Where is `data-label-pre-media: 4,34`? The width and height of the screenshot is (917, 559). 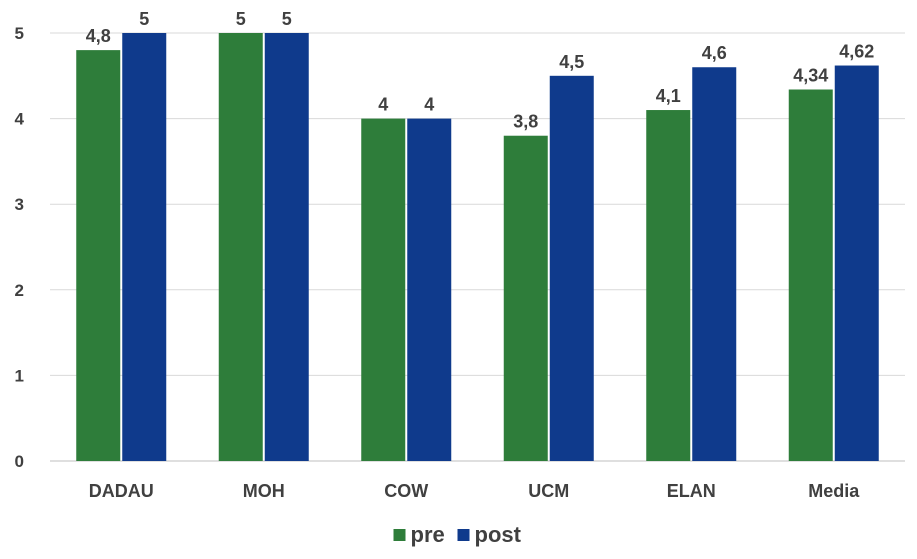
data-label-pre-media: 4,34 is located at coordinates (810, 75).